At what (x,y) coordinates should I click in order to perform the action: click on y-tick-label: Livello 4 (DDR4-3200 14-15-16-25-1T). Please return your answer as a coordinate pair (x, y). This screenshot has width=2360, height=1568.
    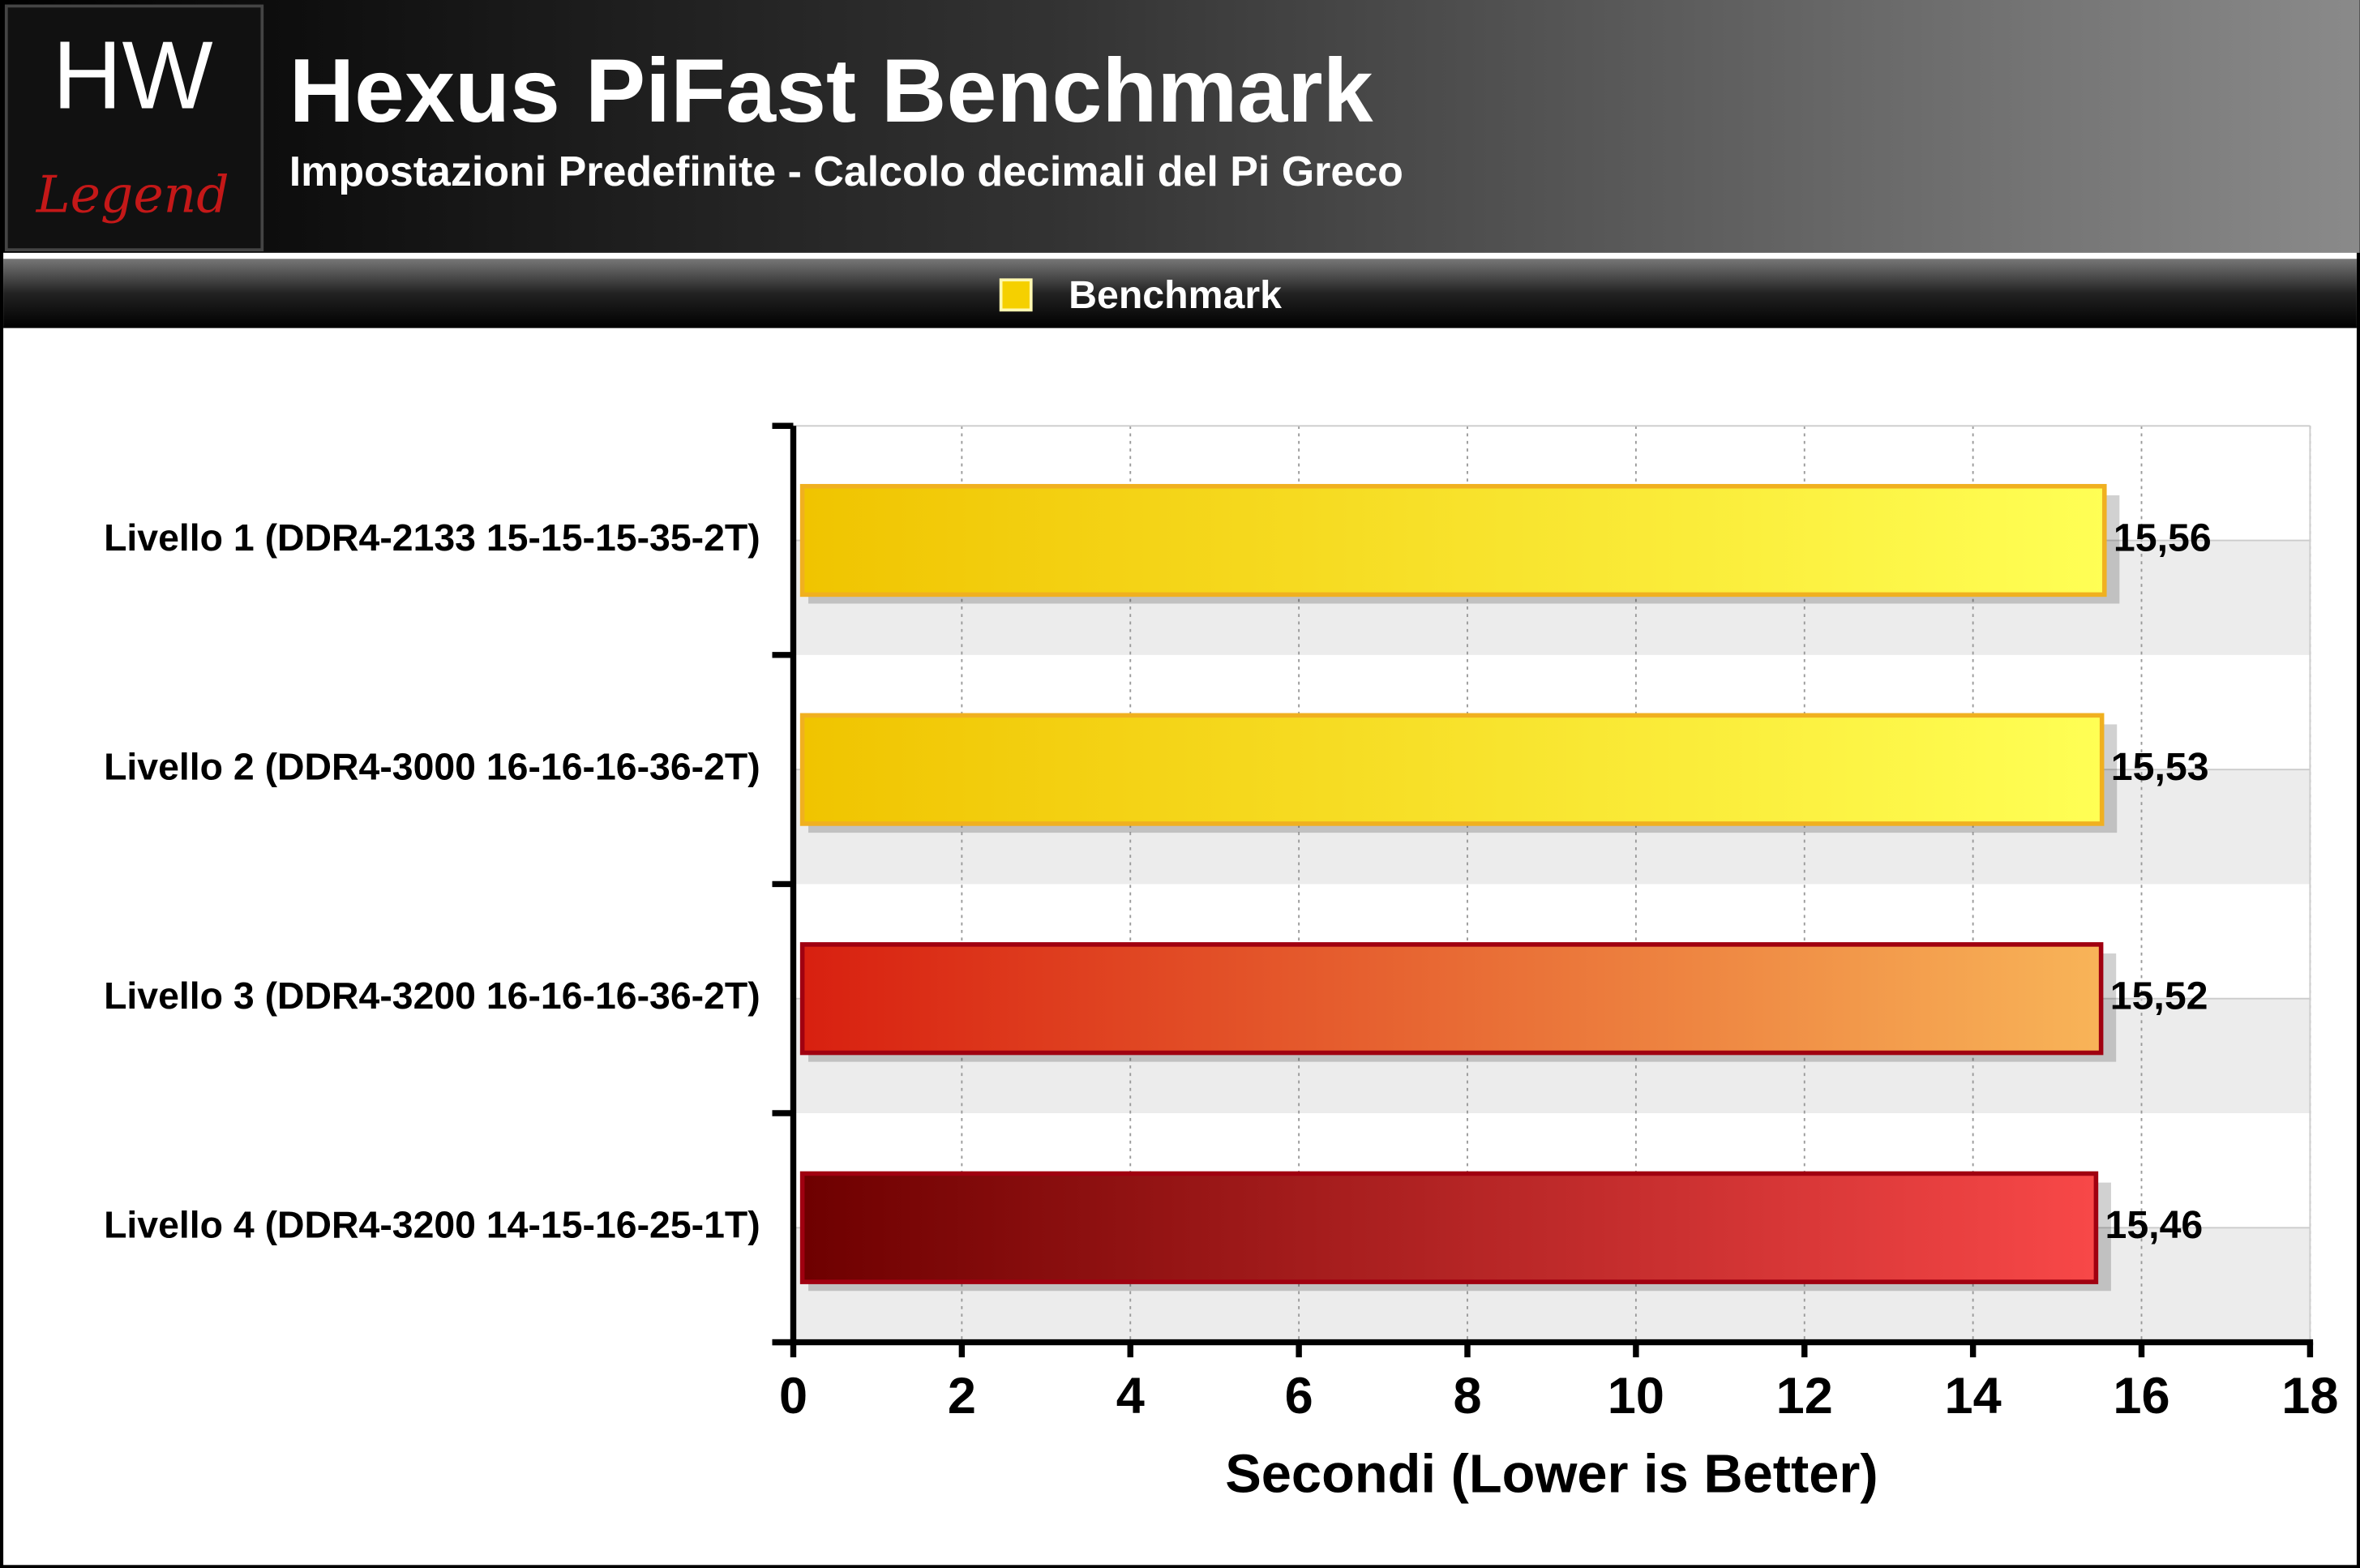
    Looking at the image, I should click on (432, 1225).